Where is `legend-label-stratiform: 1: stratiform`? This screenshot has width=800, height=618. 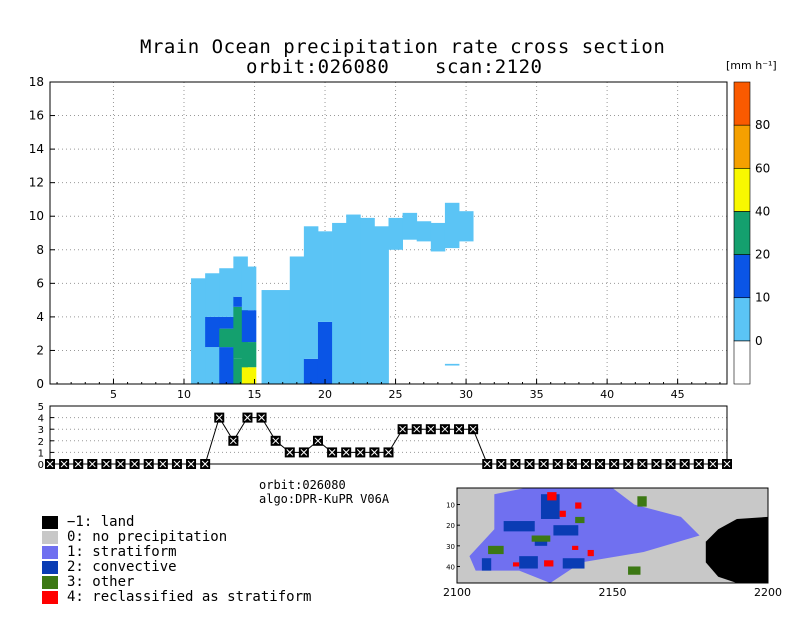
legend-label-stratiform: 1: stratiform is located at coordinates (122, 552).